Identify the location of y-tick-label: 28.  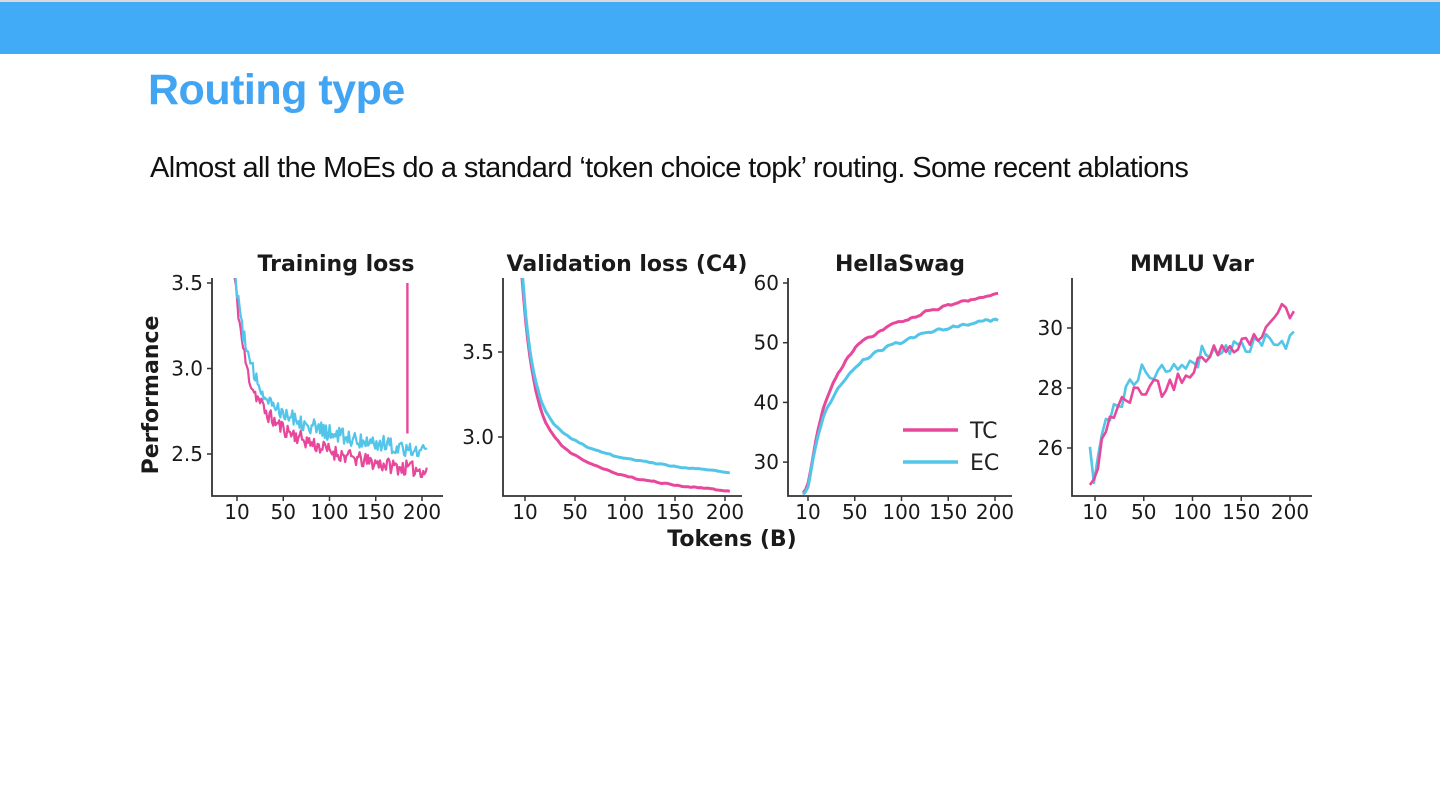
(1050, 388).